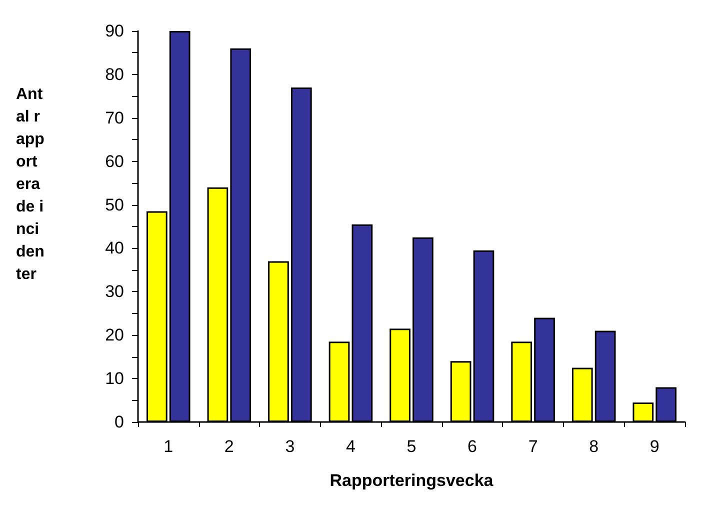 The height and width of the screenshot is (514, 701). Describe the element at coordinates (169, 446) in the screenshot. I see `x-tick-label: 1` at that location.